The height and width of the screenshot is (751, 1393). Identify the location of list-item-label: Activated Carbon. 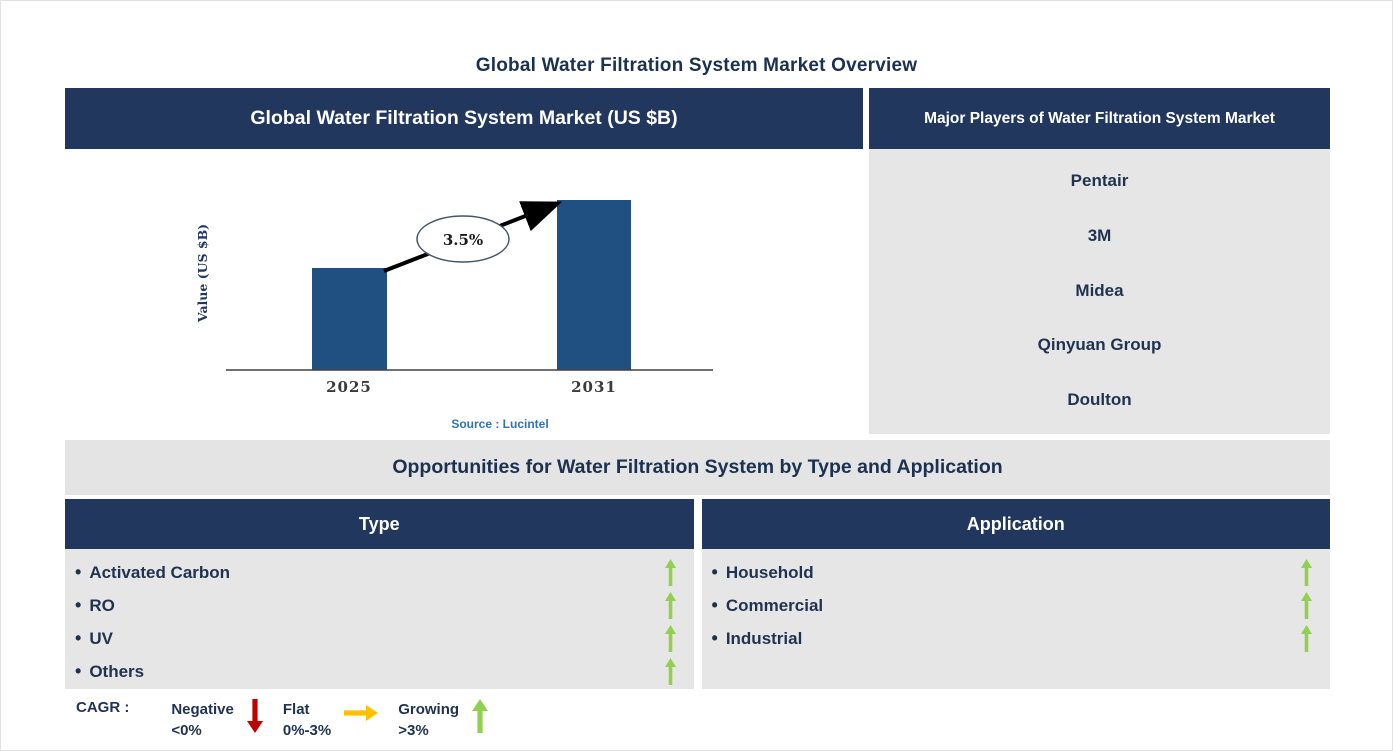
(160, 572).